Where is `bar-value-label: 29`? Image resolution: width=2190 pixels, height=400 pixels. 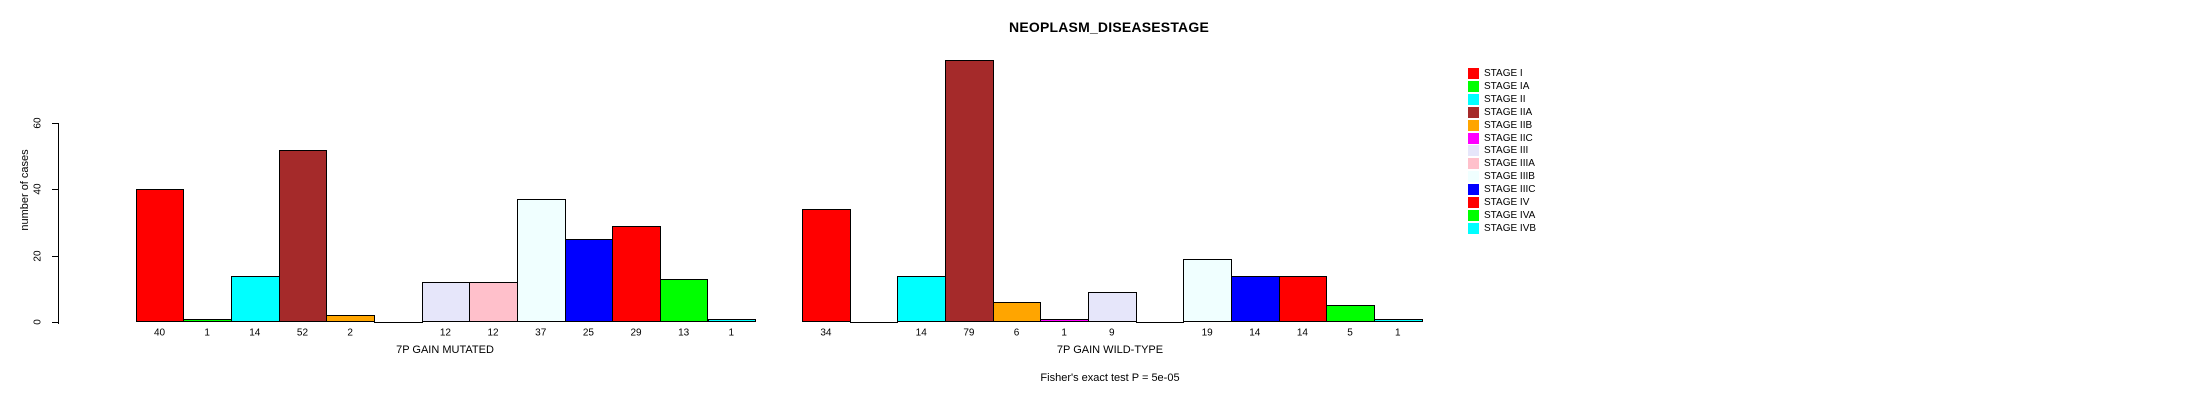 bar-value-label: 29 is located at coordinates (636, 333).